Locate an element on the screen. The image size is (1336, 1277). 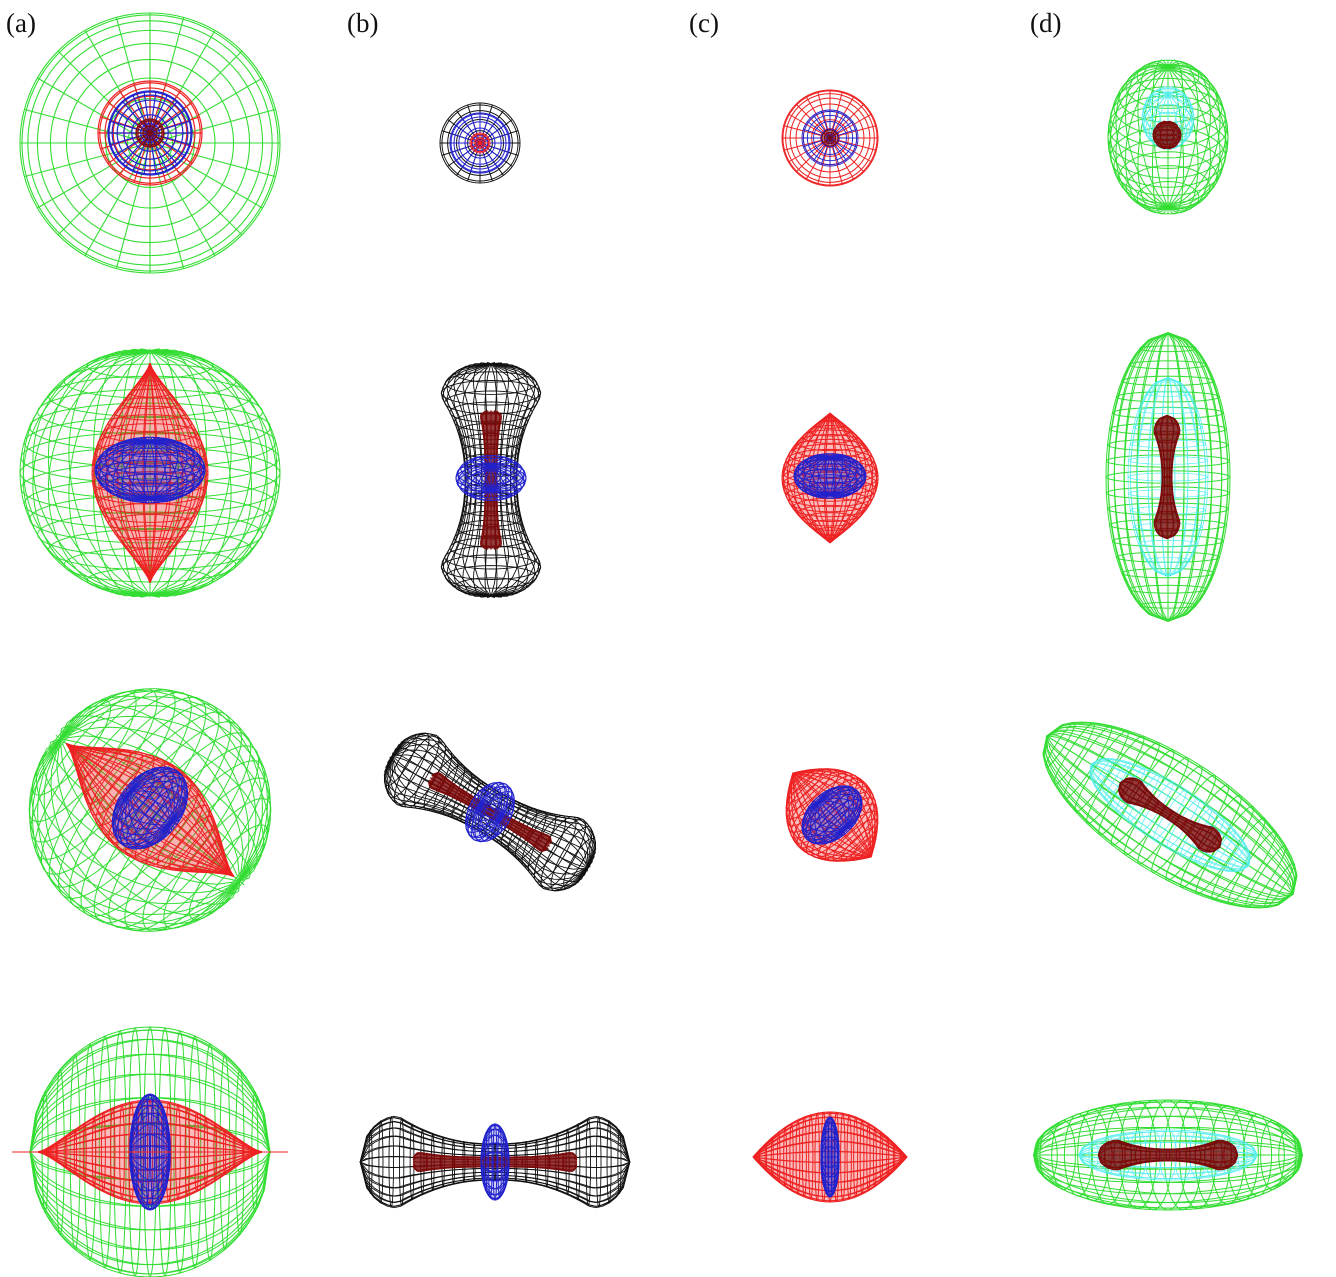
d1-cyan-core-meridian is located at coordinates (1177, 120).